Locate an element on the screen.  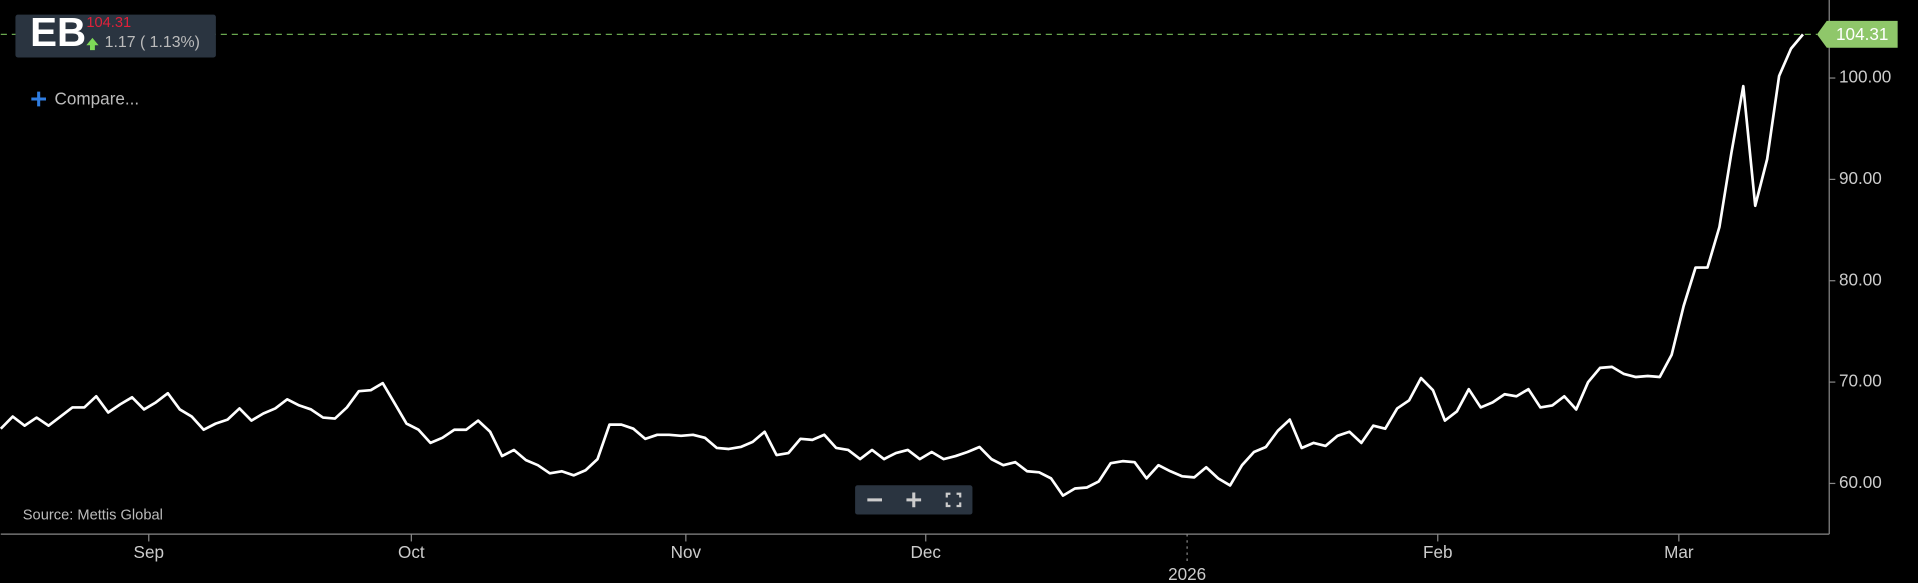
fullscreen is located at coordinates (953, 500).